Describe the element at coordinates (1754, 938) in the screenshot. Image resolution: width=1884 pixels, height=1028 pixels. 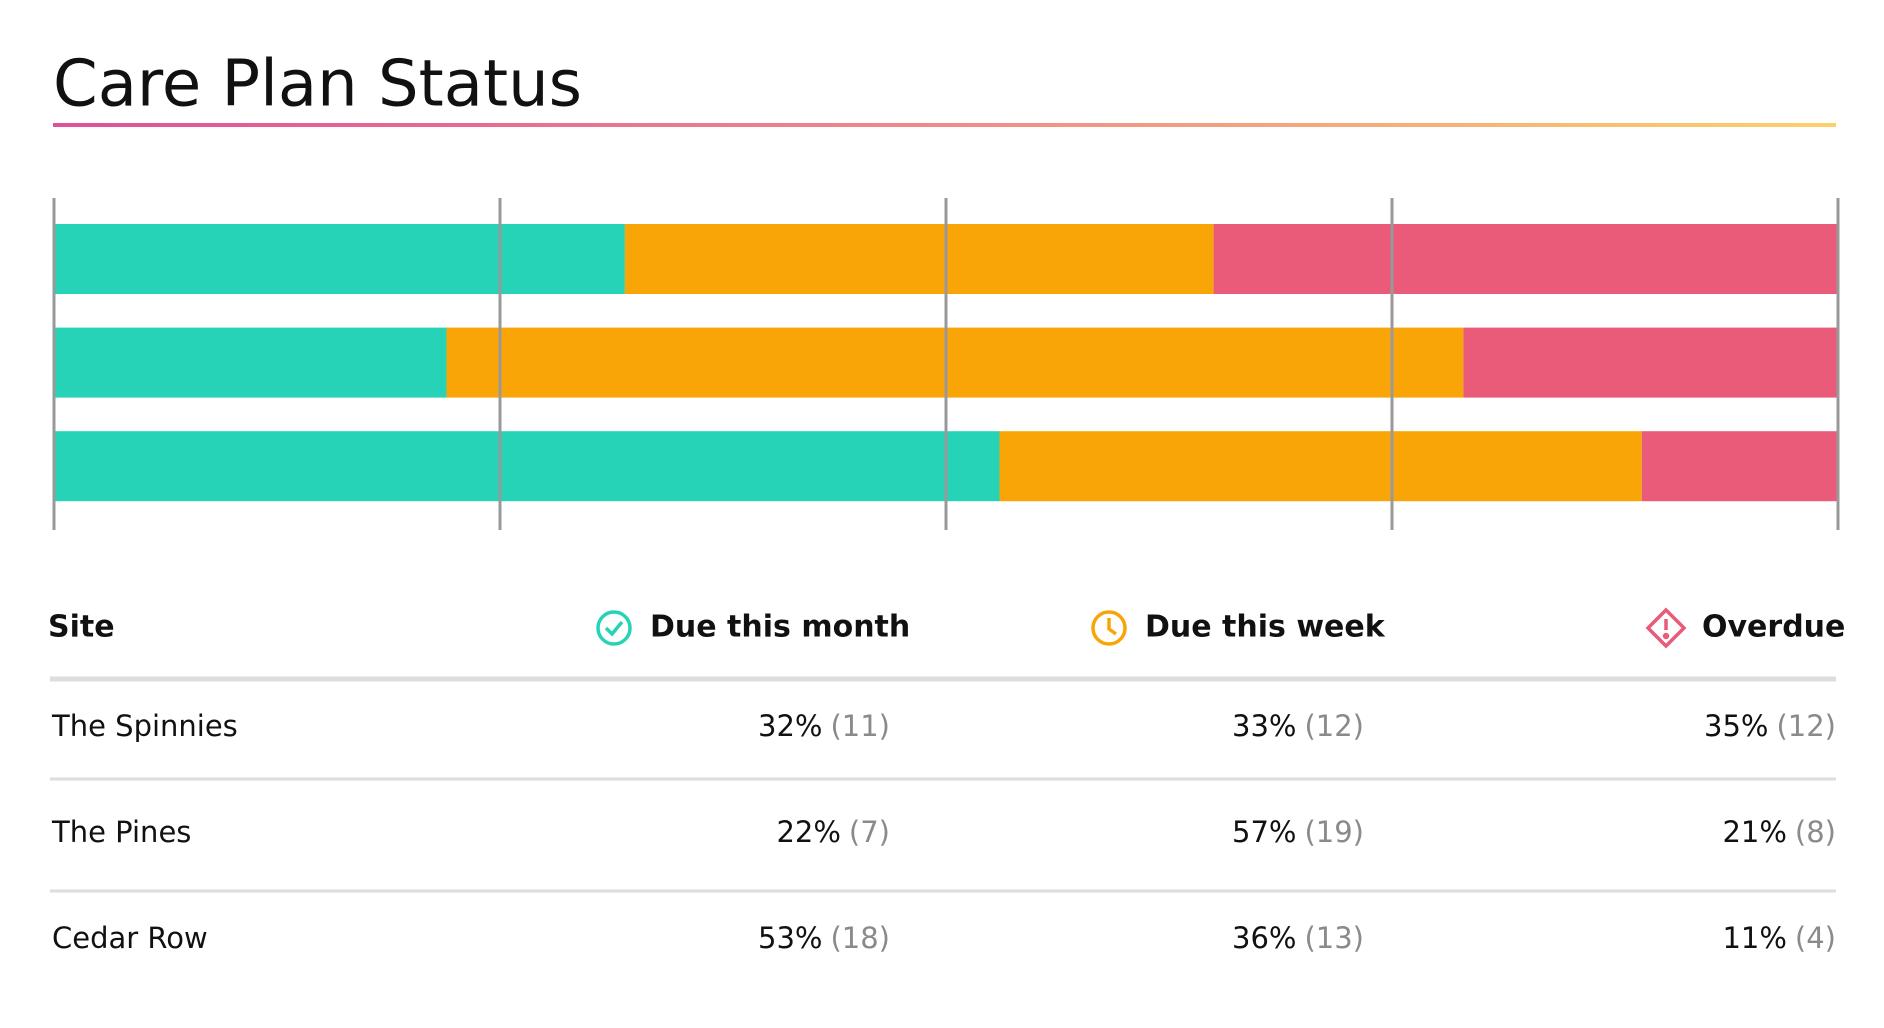
I see `percent-label: 11%` at that location.